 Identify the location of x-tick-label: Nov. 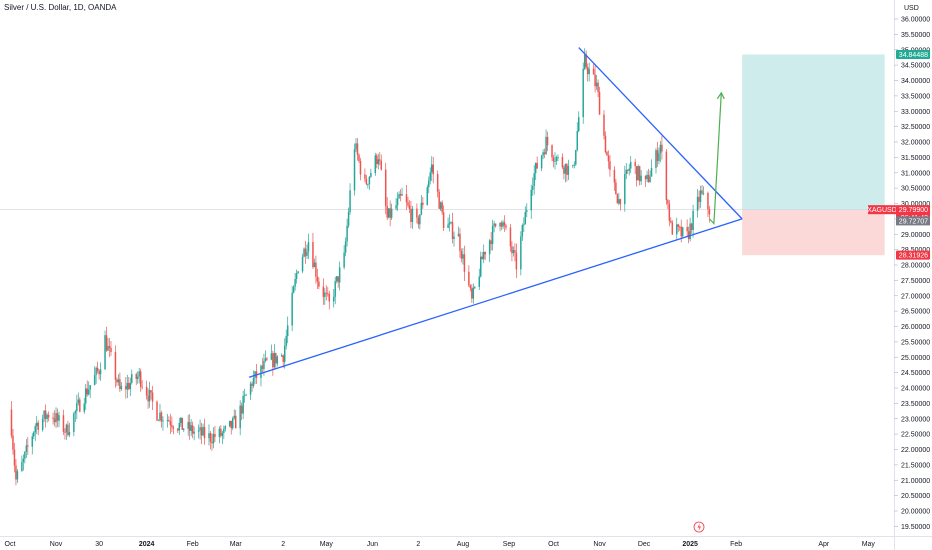
(56, 544).